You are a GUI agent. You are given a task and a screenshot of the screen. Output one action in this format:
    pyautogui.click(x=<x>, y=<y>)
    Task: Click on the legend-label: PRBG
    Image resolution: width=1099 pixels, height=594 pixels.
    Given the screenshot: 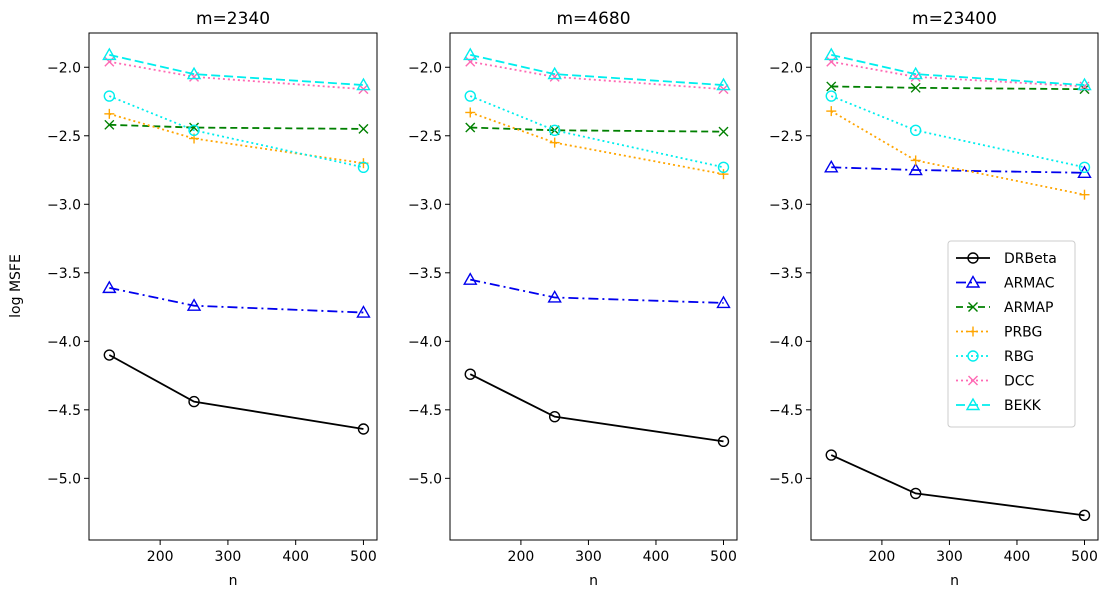 What is the action you would take?
    pyautogui.click(x=1023, y=333)
    